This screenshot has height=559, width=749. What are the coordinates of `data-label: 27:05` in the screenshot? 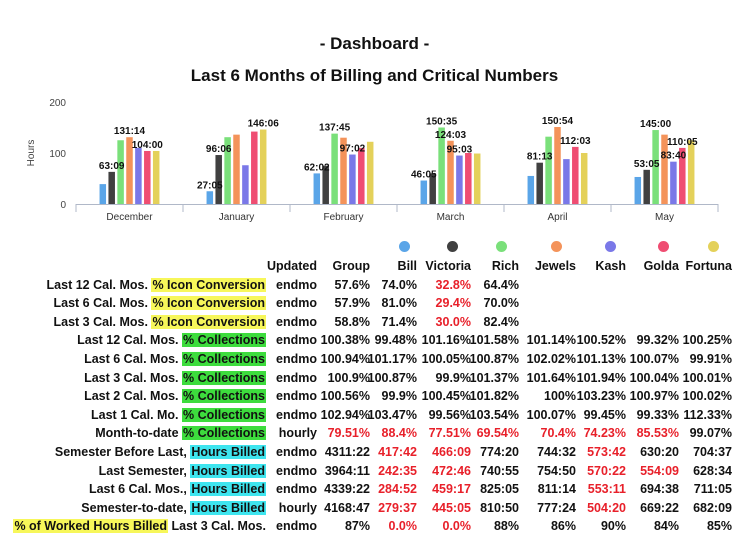 It's located at (210, 185).